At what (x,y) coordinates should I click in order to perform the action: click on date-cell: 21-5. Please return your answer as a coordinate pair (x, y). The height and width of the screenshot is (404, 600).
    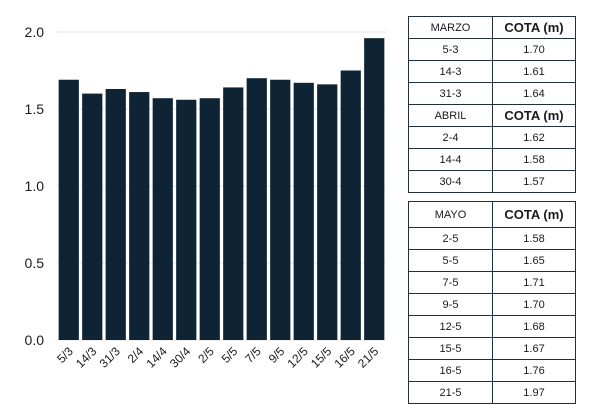
    Looking at the image, I should click on (450, 392).